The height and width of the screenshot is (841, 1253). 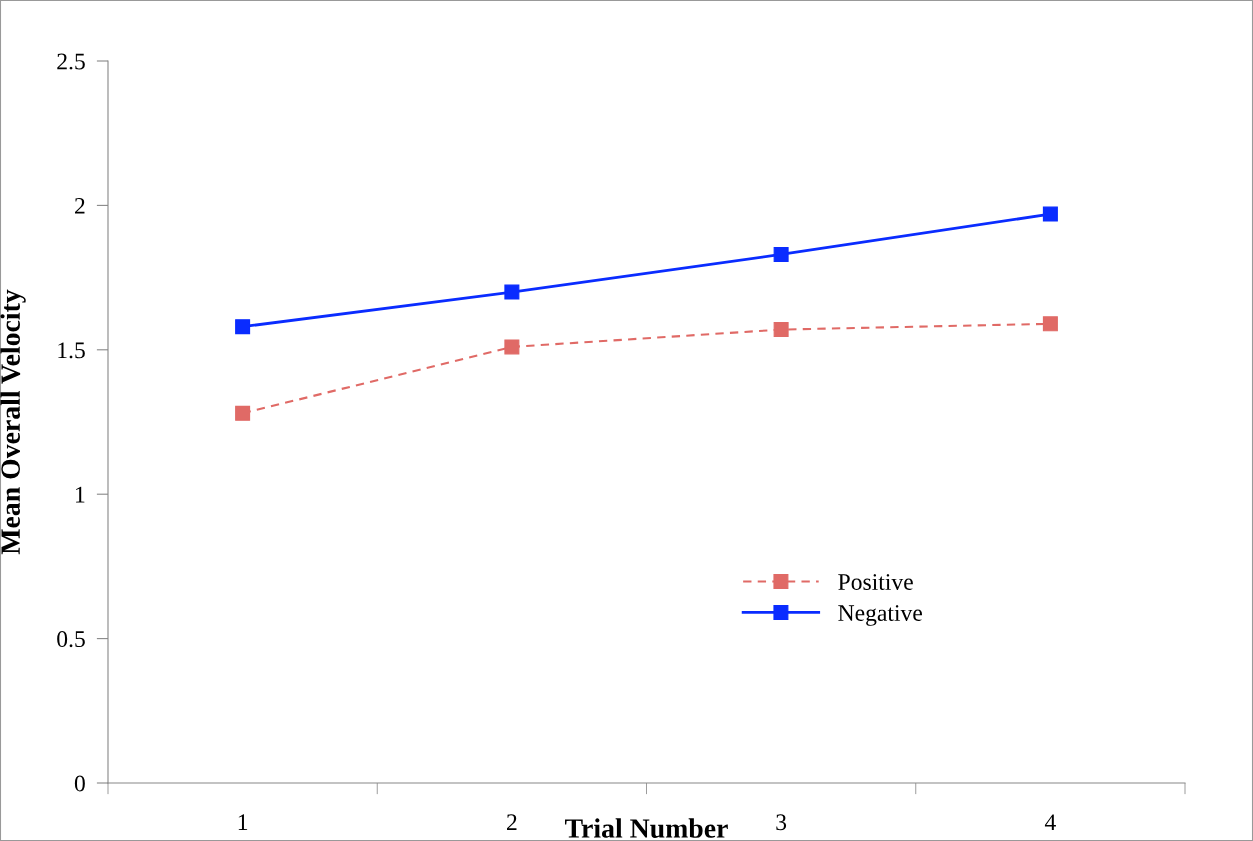 What do you see at coordinates (781, 822) in the screenshot?
I see `x-tick-label: 3` at bounding box center [781, 822].